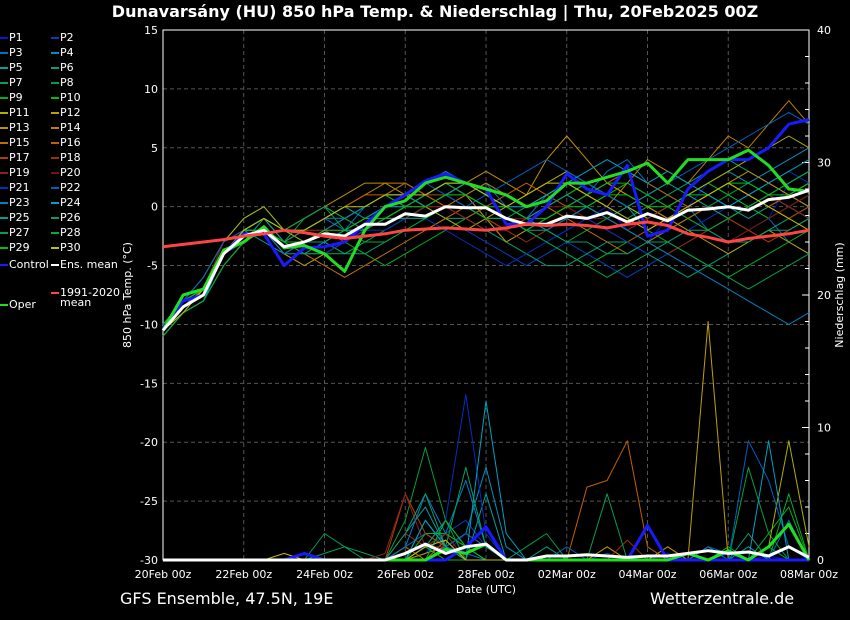 Image resolution: width=850 pixels, height=620 pixels. Describe the element at coordinates (19, 247) in the screenshot. I see `legend-label: P29` at that location.